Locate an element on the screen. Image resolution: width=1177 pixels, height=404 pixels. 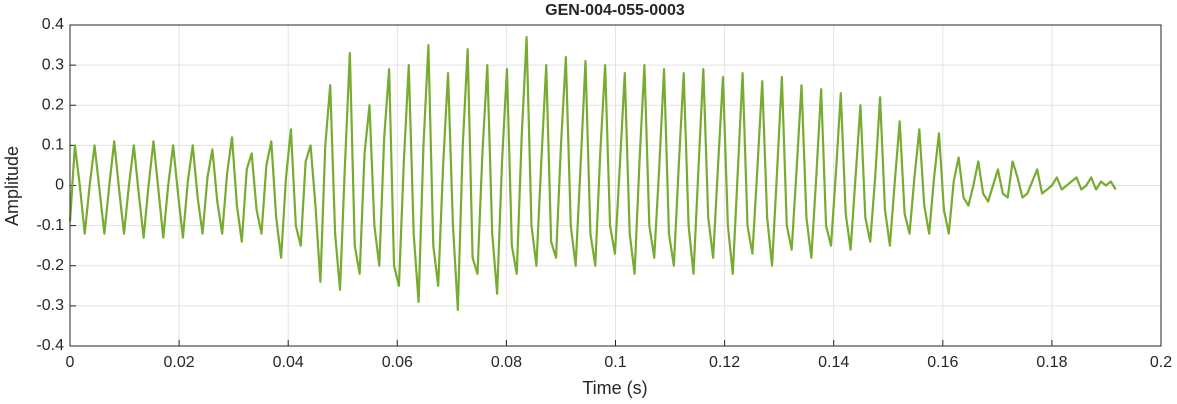
x-tick-label: 0.14 is located at coordinates (833, 362).